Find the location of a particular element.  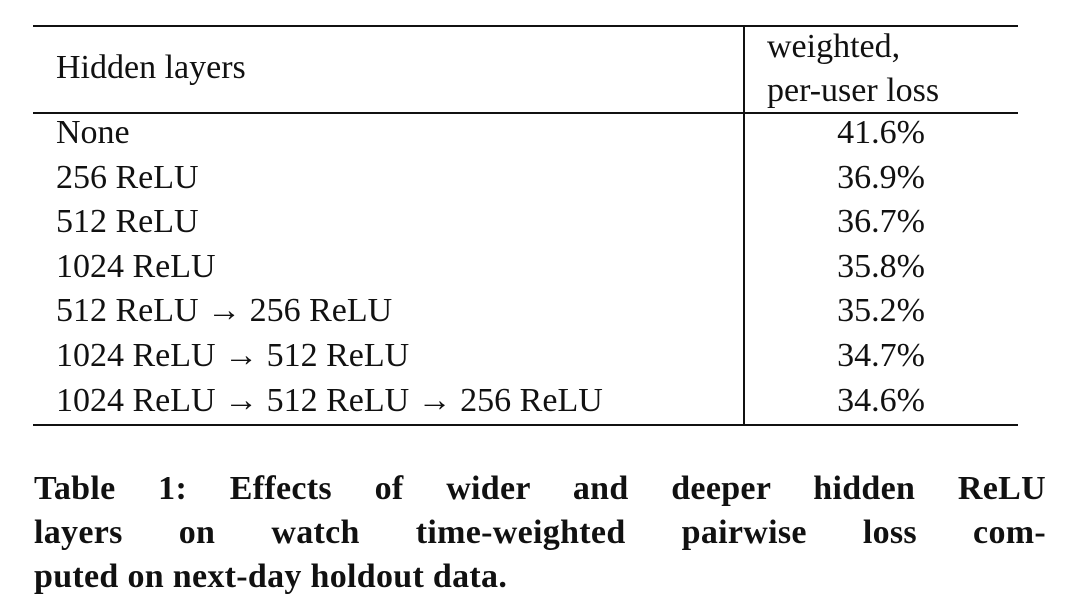

header-cell: Hidden layers is located at coordinates (151, 67).